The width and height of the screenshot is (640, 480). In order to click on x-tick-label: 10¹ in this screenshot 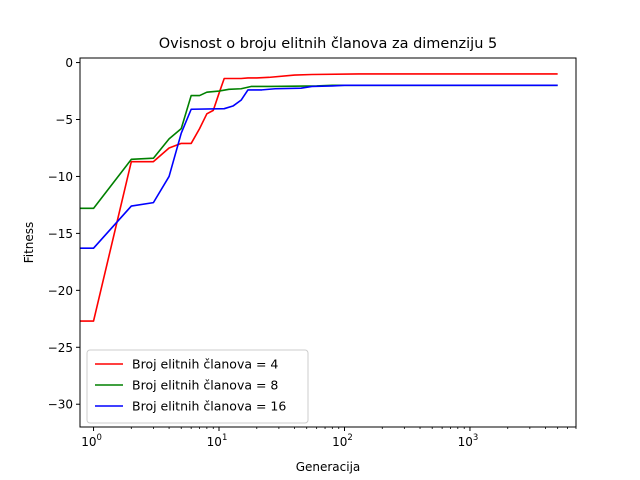, I will do `click(217, 441)`.